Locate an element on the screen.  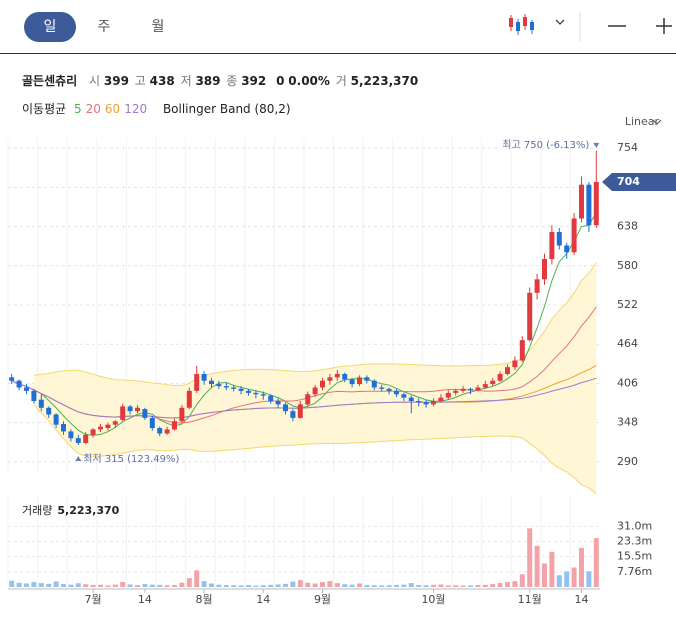
x-tick-label: 14 is located at coordinates (582, 599).